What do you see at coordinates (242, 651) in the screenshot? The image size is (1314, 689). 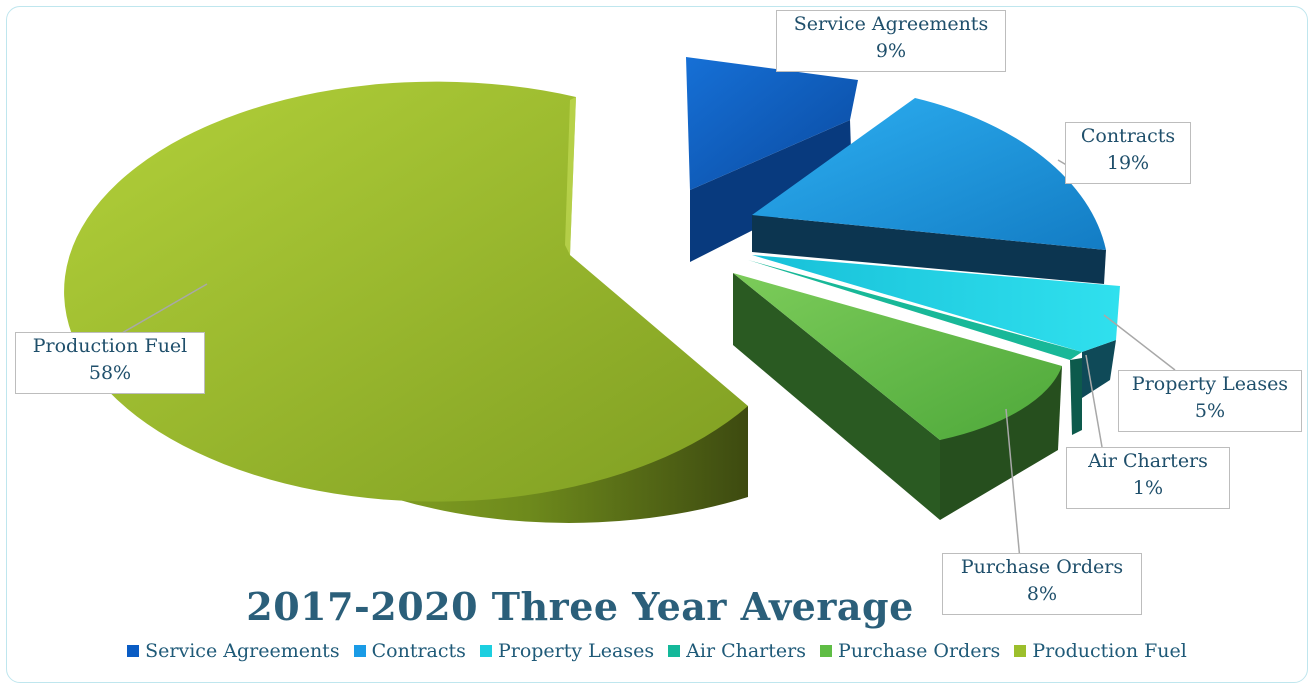 I see `legend-label-service-agreements: Service Agreements` at bounding box center [242, 651].